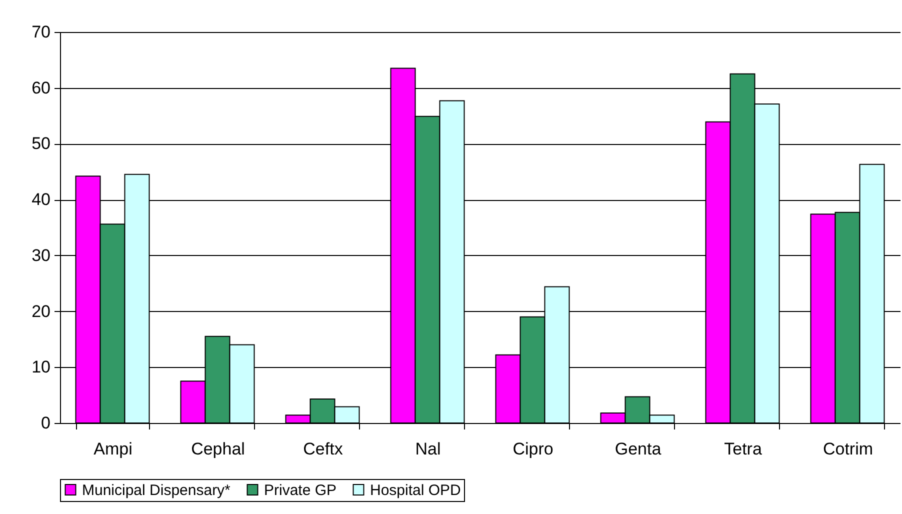 The width and height of the screenshot is (902, 514). Describe the element at coordinates (428, 449) in the screenshot. I see `x-tick-label: Nal` at that location.